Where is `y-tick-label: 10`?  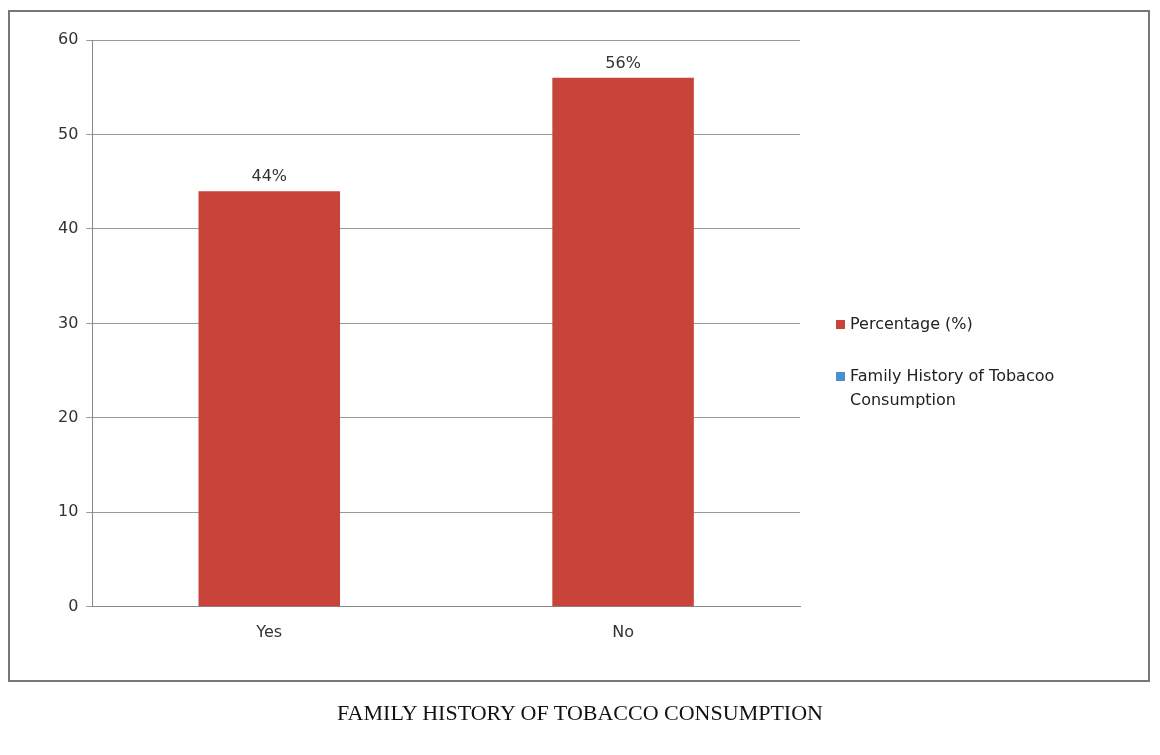 y-tick-label: 10 is located at coordinates (68, 511).